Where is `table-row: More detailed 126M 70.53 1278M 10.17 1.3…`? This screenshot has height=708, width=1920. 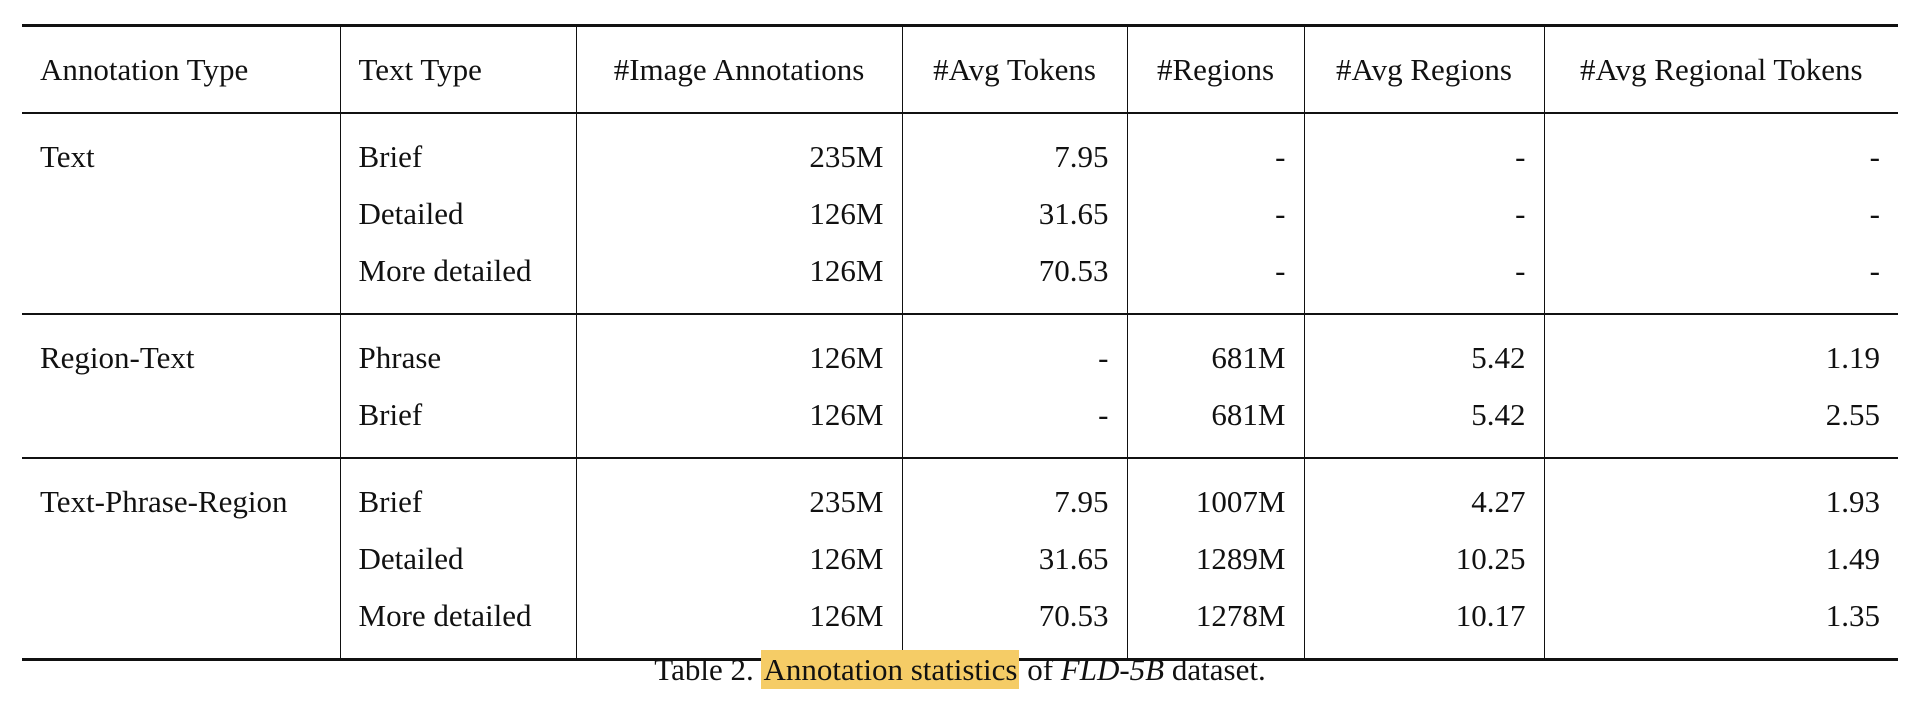
table-row: More detailed 126M 70.53 1278M 10.17 1.3… is located at coordinates (960, 623).